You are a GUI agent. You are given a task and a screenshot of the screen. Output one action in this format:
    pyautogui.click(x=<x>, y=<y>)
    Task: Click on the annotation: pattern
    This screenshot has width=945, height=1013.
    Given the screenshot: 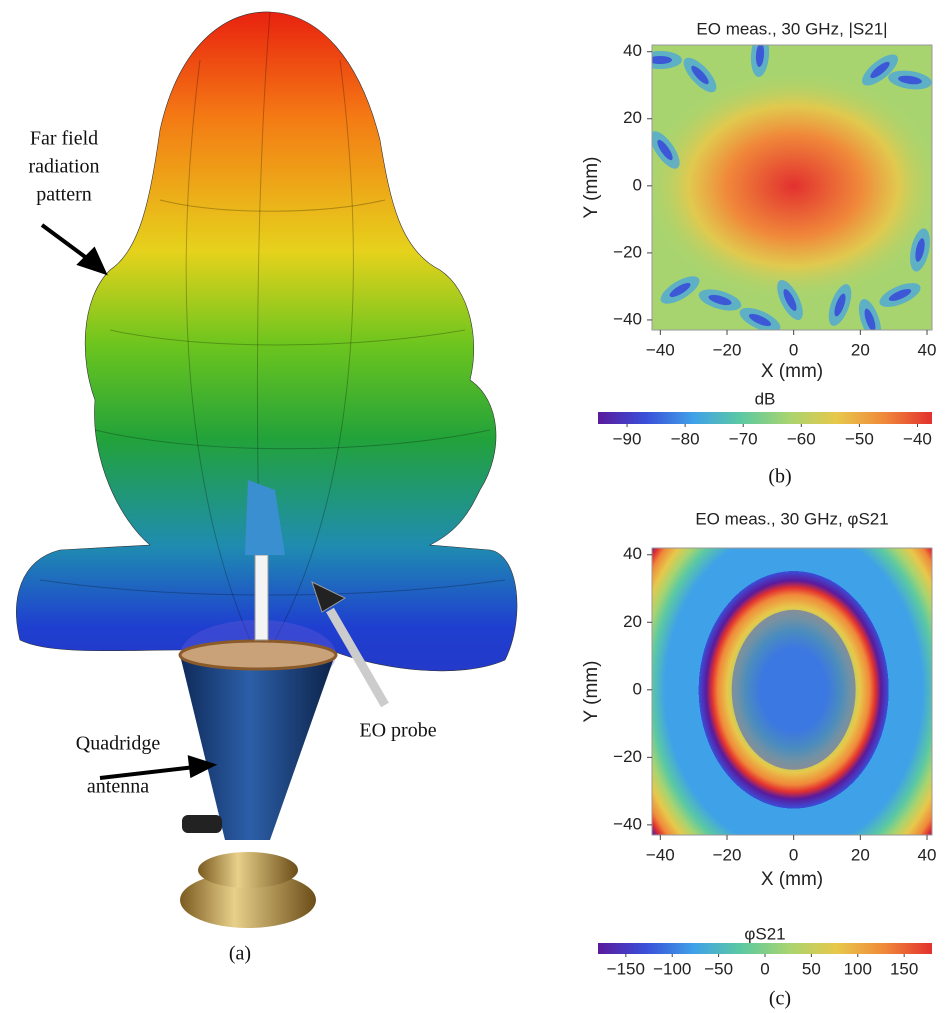 What is the action you would take?
    pyautogui.click(x=64, y=195)
    